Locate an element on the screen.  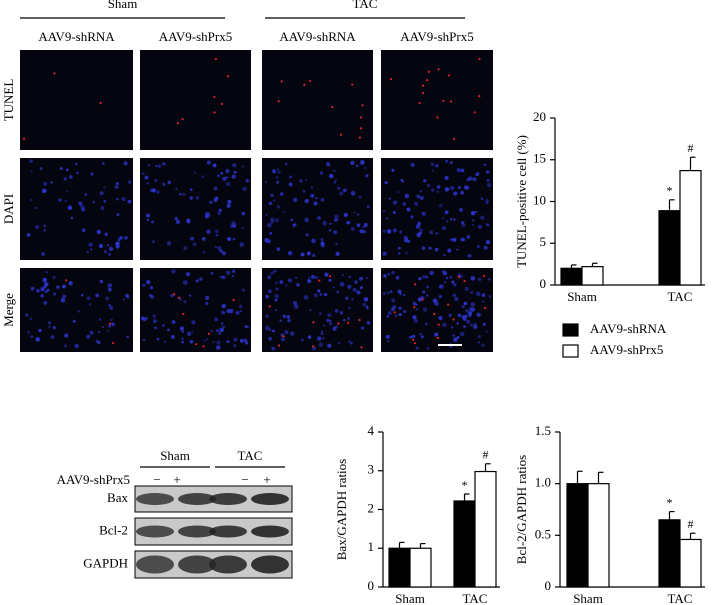
micrograph is located at coordinates (317, 209).